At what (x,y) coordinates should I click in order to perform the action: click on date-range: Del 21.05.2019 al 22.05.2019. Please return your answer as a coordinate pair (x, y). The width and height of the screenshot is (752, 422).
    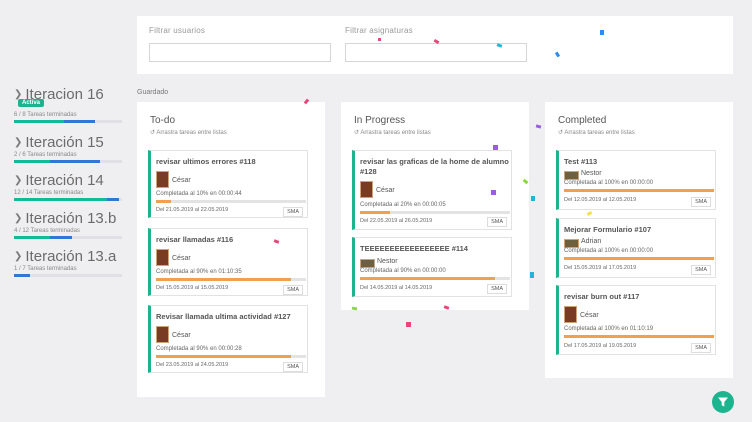
    Looking at the image, I should click on (192, 210).